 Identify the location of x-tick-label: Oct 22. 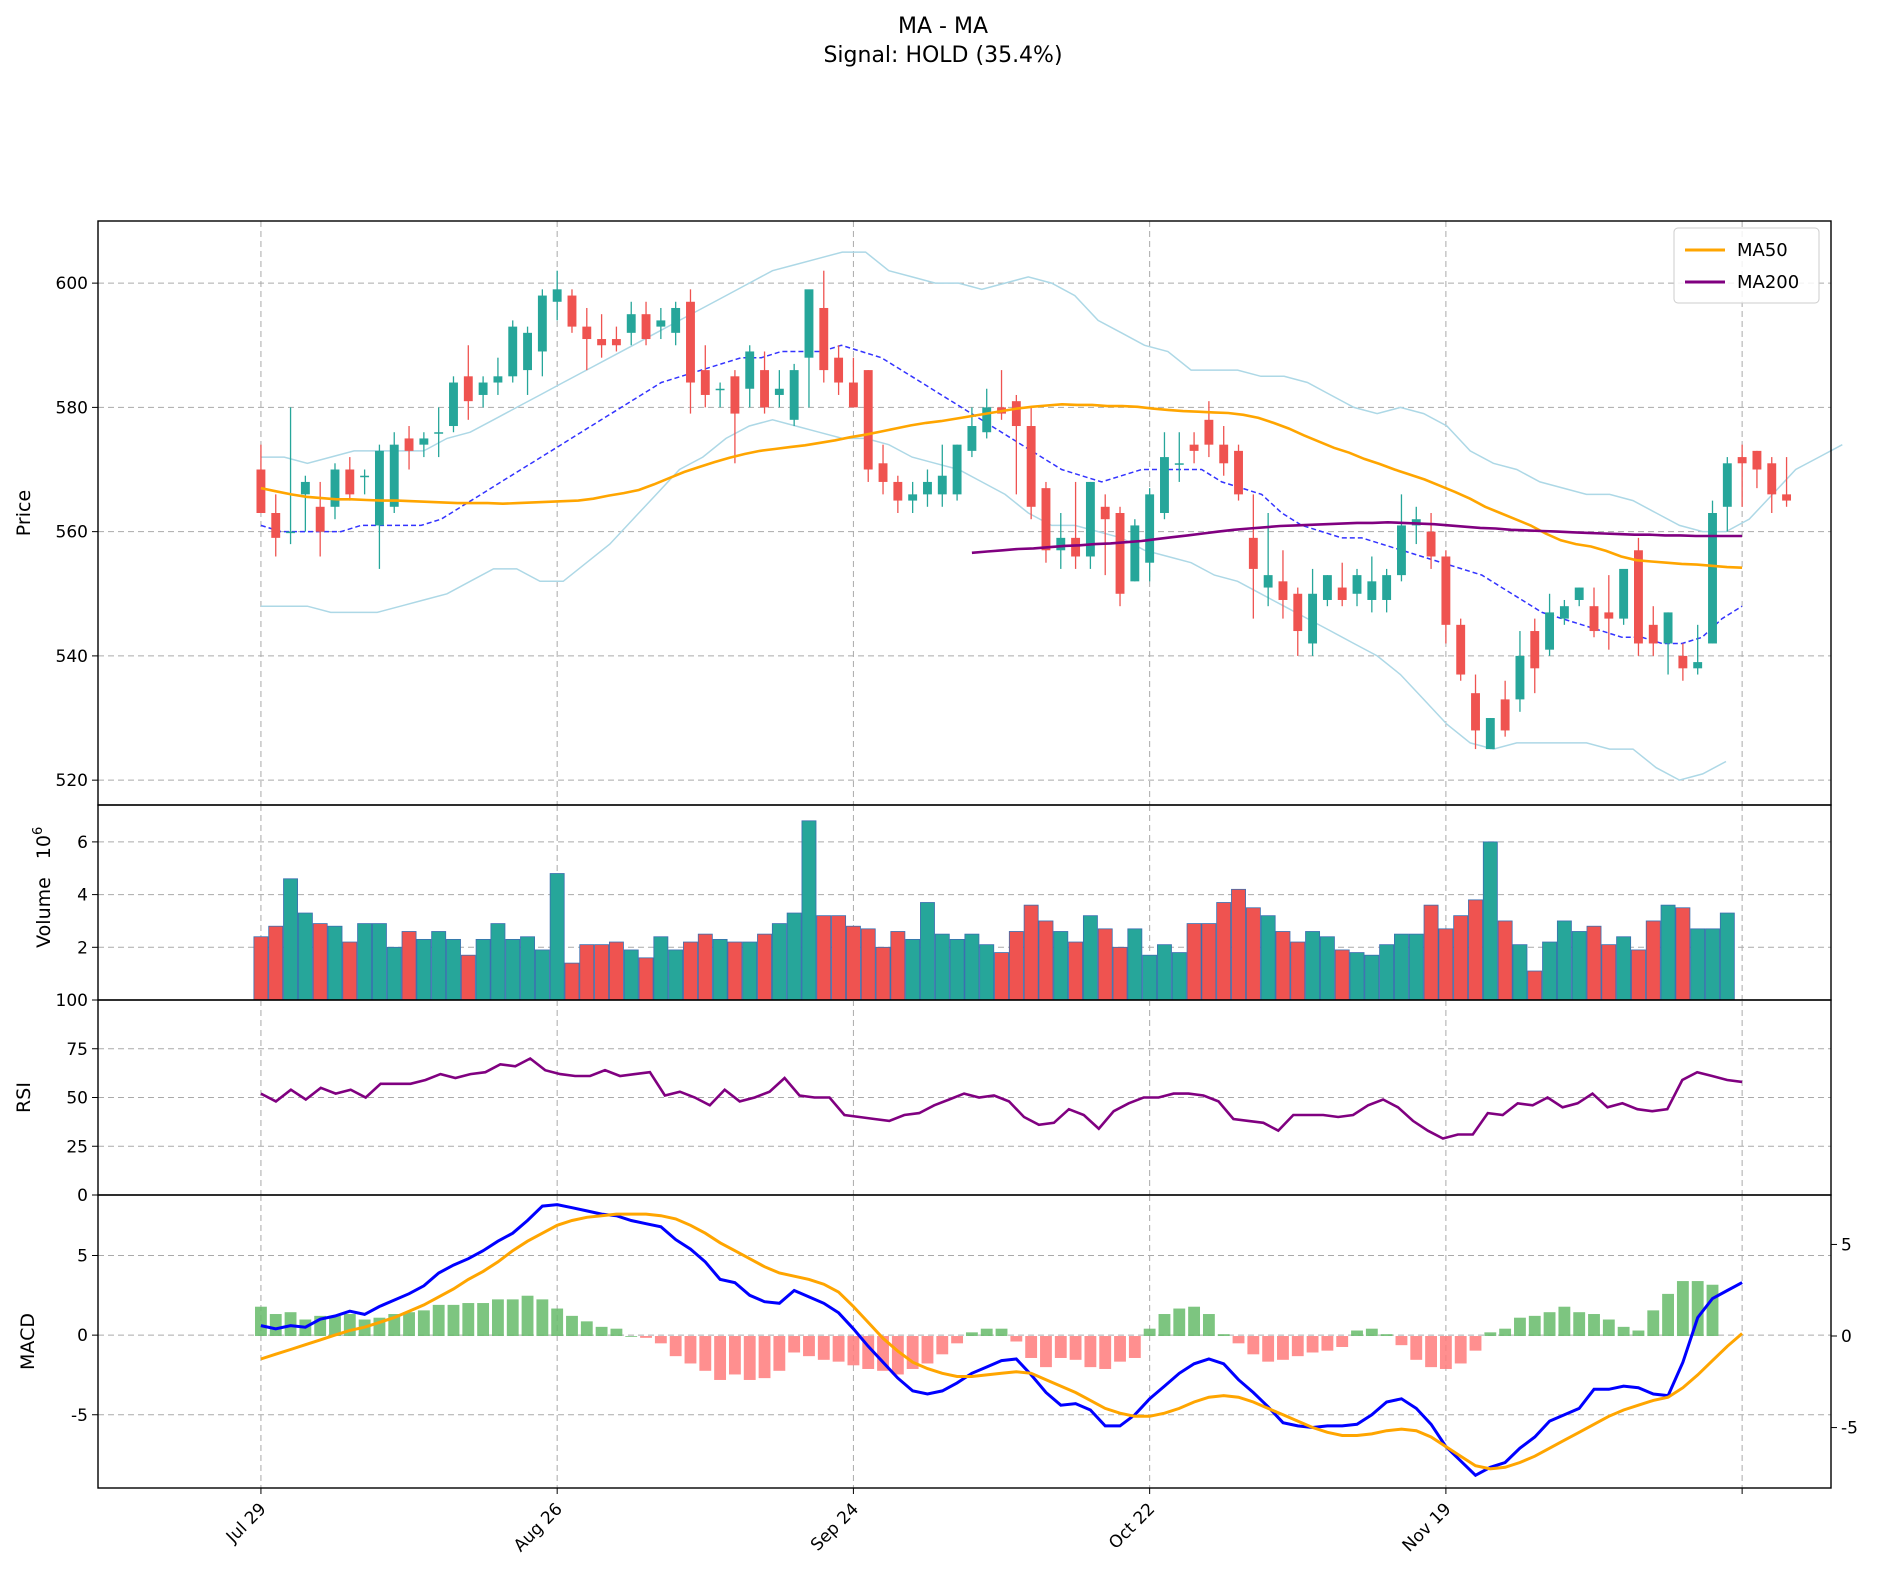
(1132, 1526).